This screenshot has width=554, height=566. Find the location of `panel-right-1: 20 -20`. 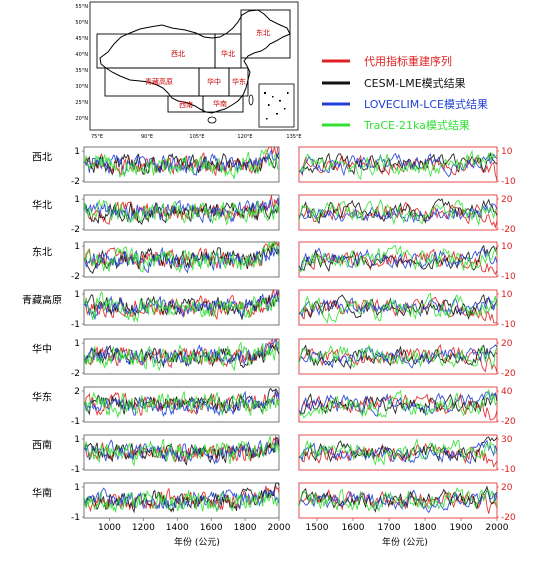

panel-right-1: 20 -20 is located at coordinates (407, 214).